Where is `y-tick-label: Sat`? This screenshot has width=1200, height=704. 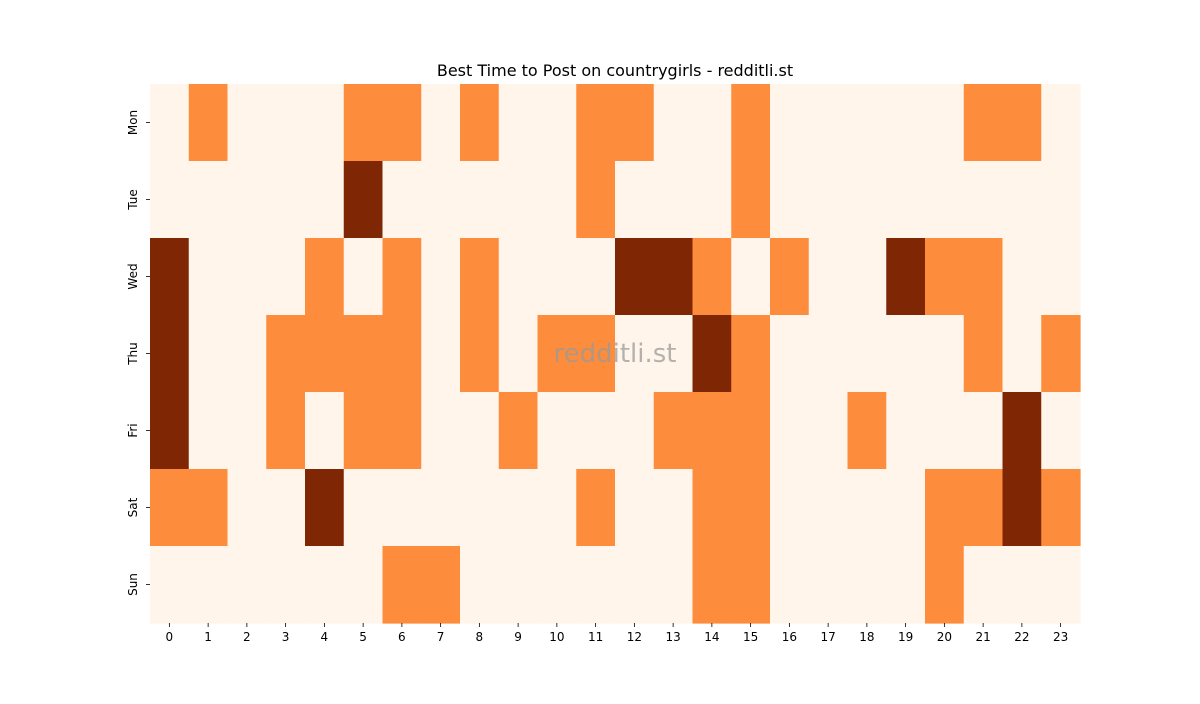
y-tick-label: Sat is located at coordinates (133, 507).